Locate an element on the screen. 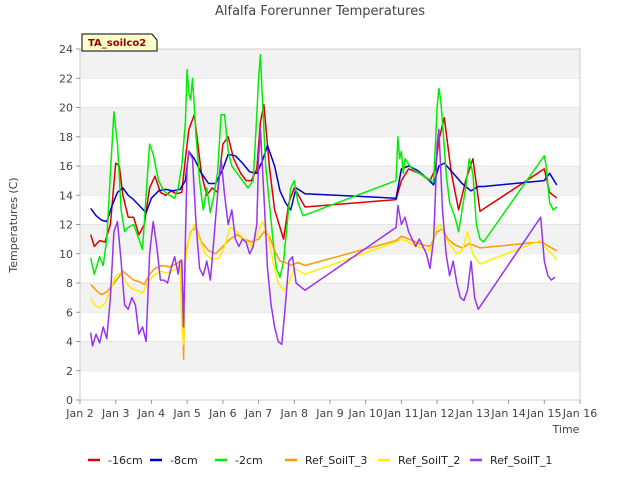 The height and width of the screenshot is (484, 640). x-tick-label: Jan 9 is located at coordinates (329, 413).